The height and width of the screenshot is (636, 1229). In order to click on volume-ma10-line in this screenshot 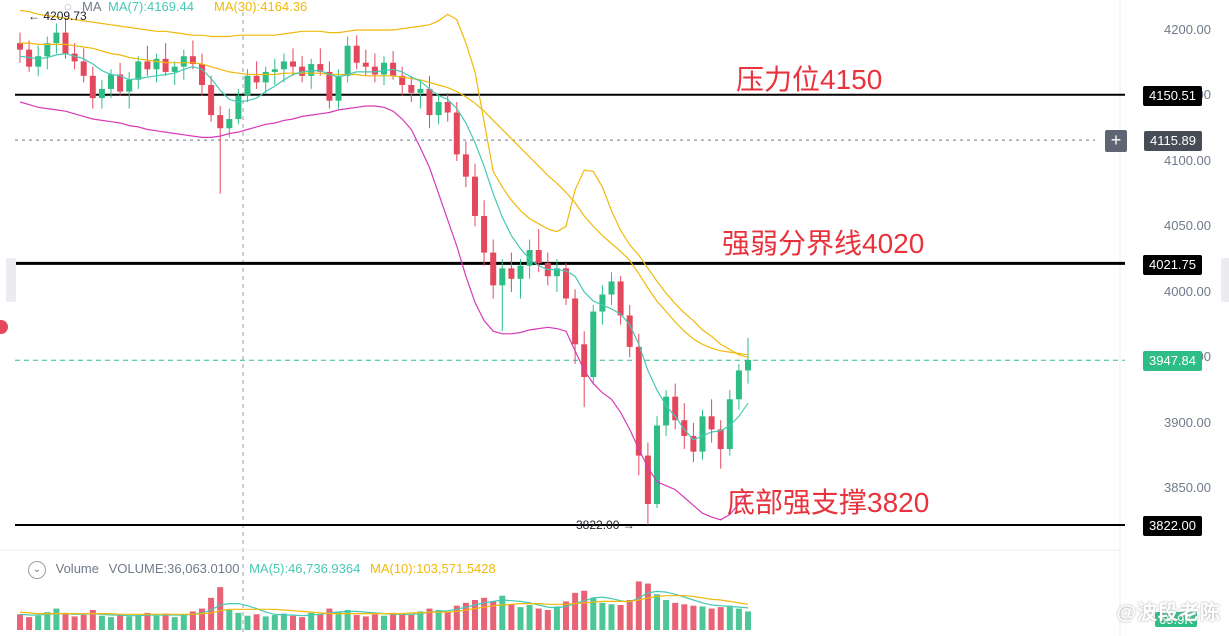, I will do `click(384, 605)`.